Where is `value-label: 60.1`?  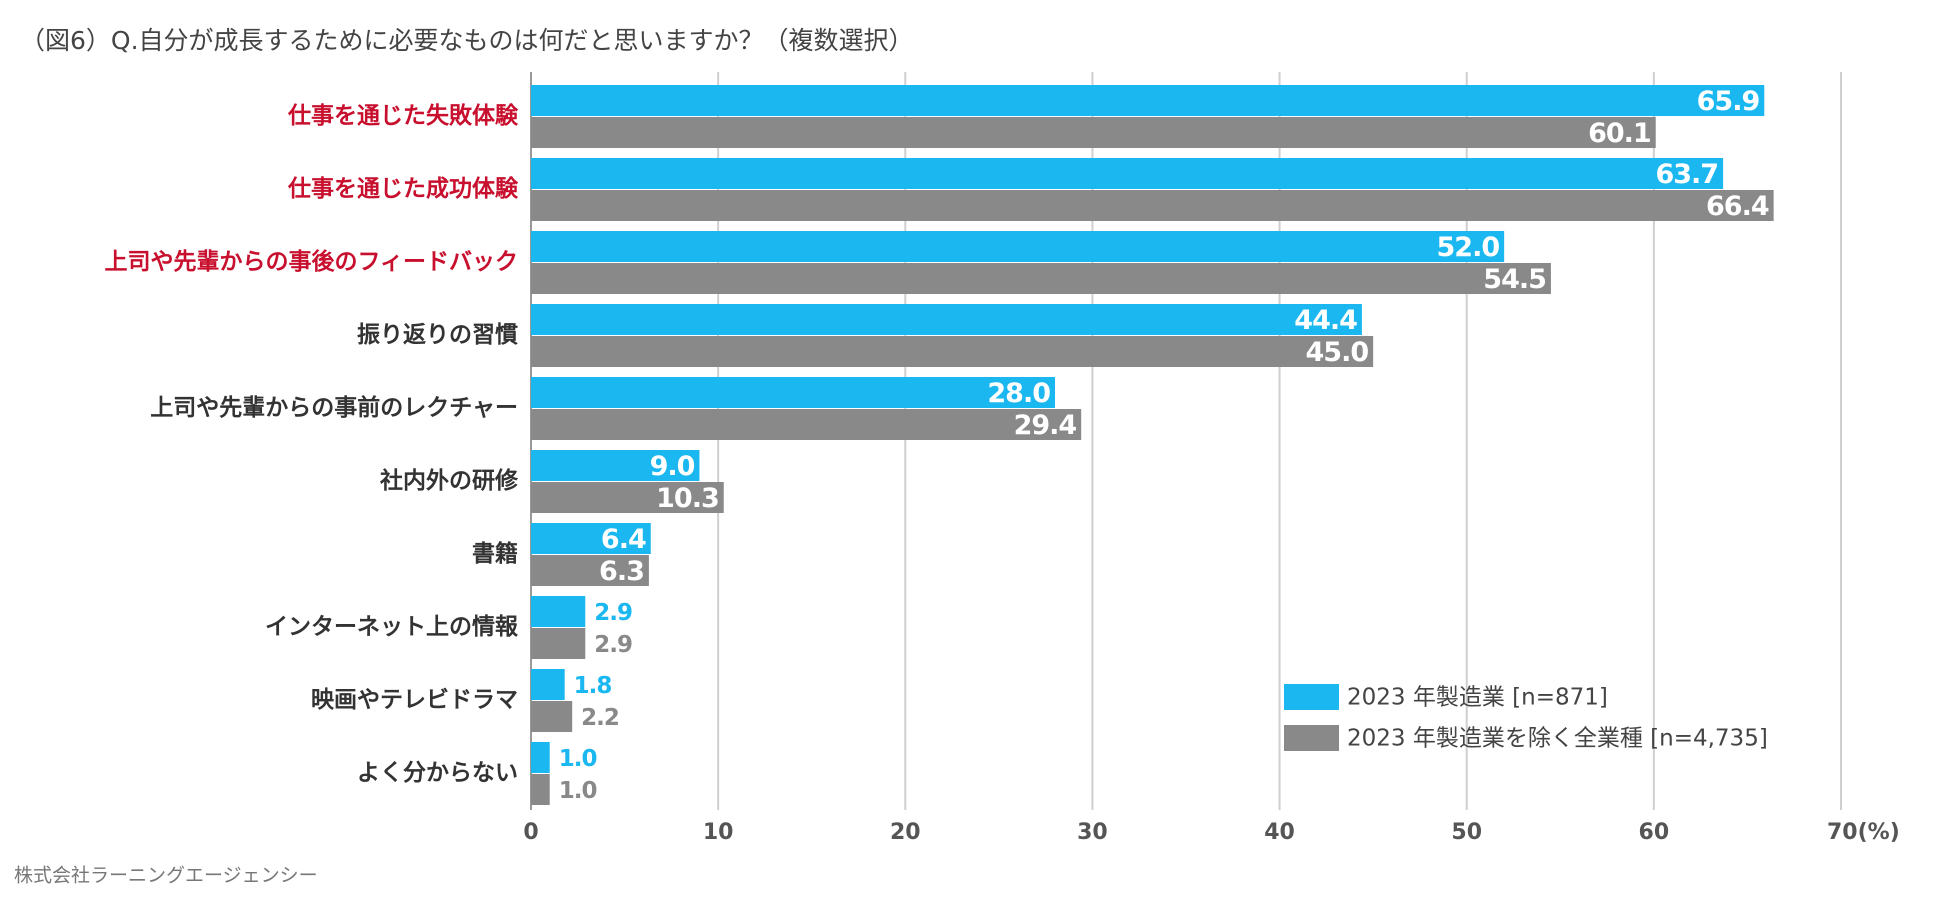 value-label: 60.1 is located at coordinates (1619, 133).